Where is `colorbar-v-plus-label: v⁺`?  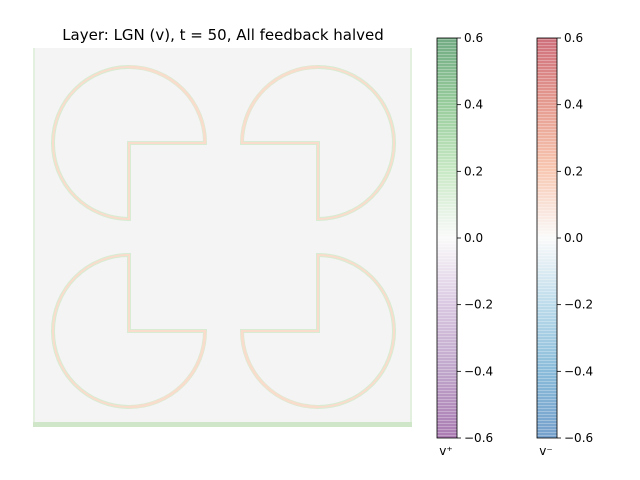
colorbar-v-plus-label: v⁺ is located at coordinates (445, 451).